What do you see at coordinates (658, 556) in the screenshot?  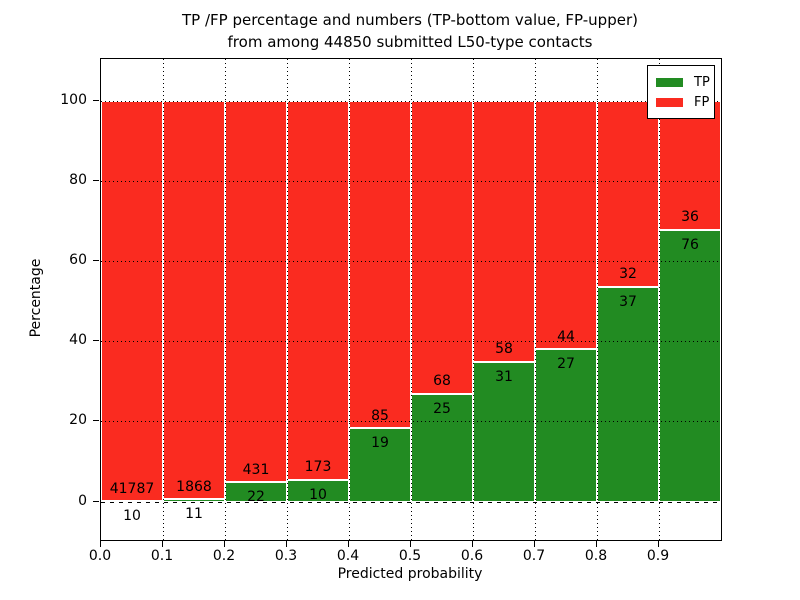 I see `x-tick-label: 0.9` at bounding box center [658, 556].